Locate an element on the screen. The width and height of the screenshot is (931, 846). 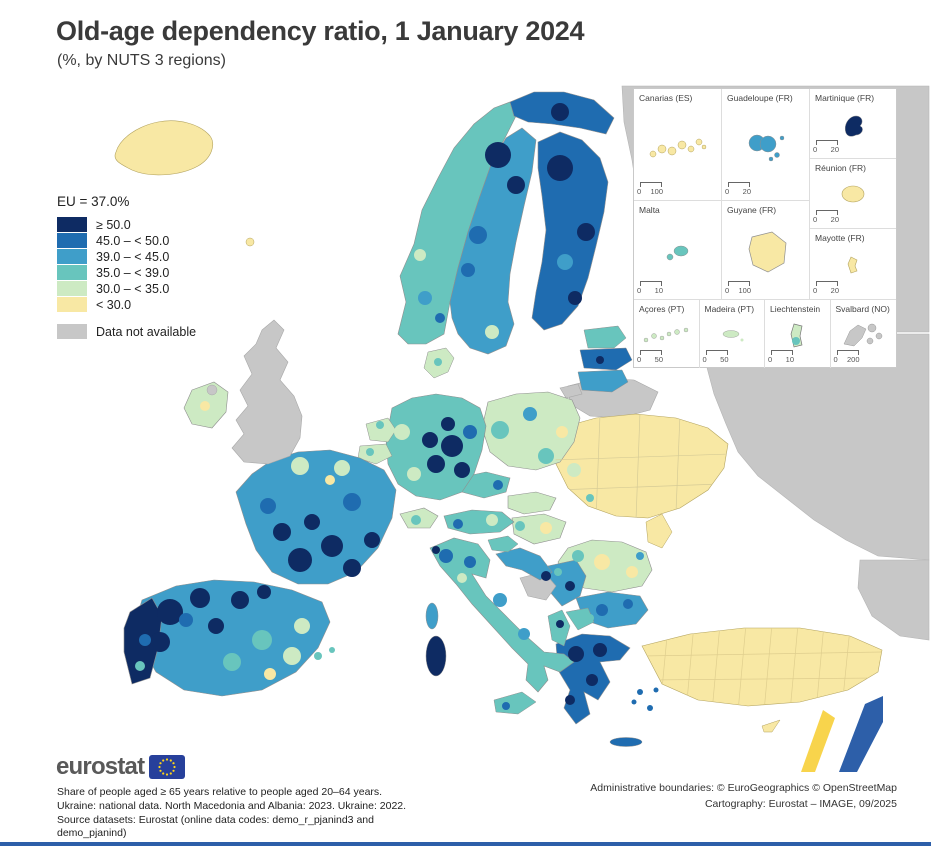
legend-item: ≥ 50.0 is located at coordinates (126, 224).